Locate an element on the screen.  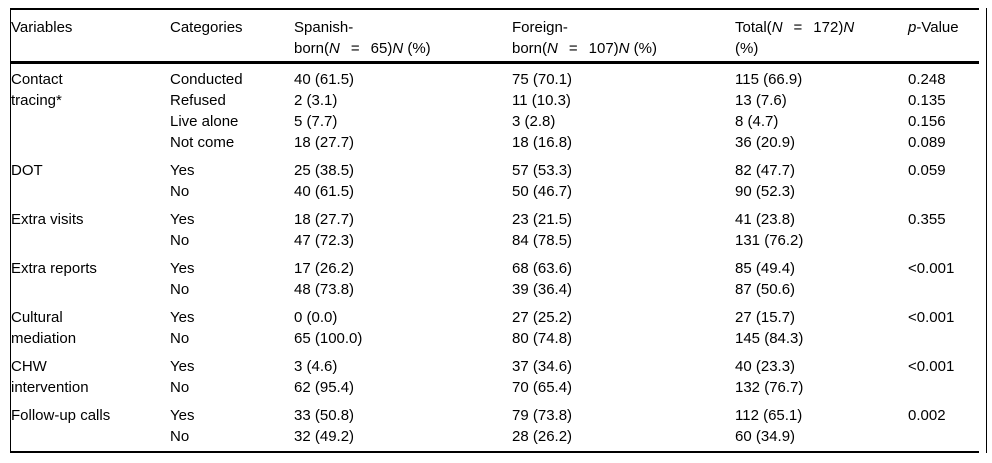
variable-cell: DOT is located at coordinates (27, 170).